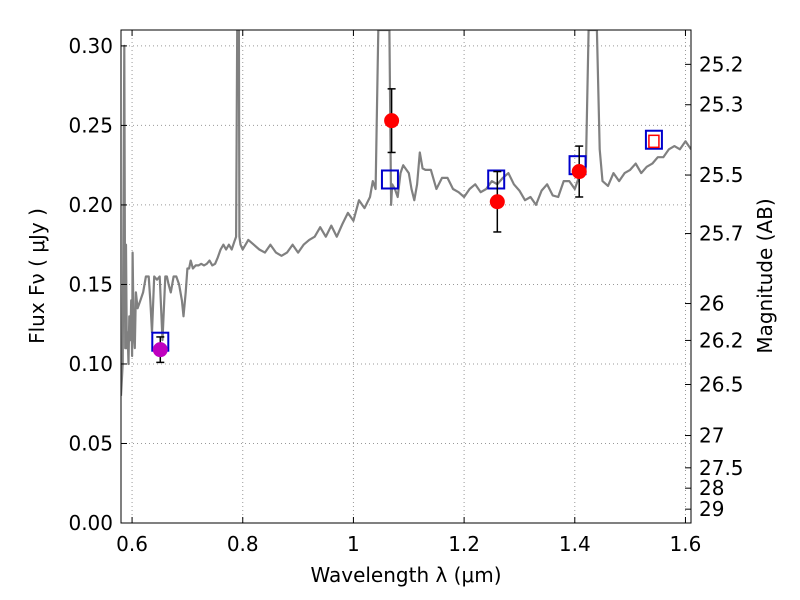 The image size is (800, 600). I want to click on y-tick-label: 0.00, so click(90, 523).